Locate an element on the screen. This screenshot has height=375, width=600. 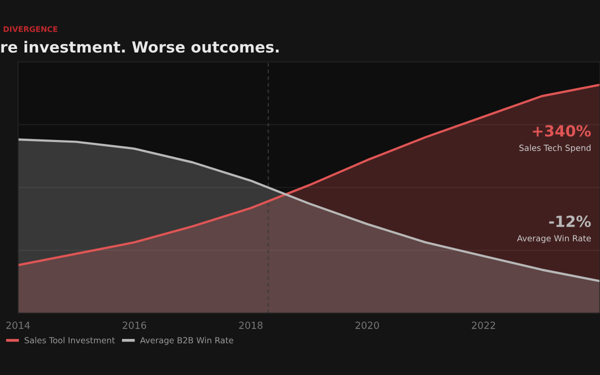
x-tick-label: 2018 is located at coordinates (251, 325).